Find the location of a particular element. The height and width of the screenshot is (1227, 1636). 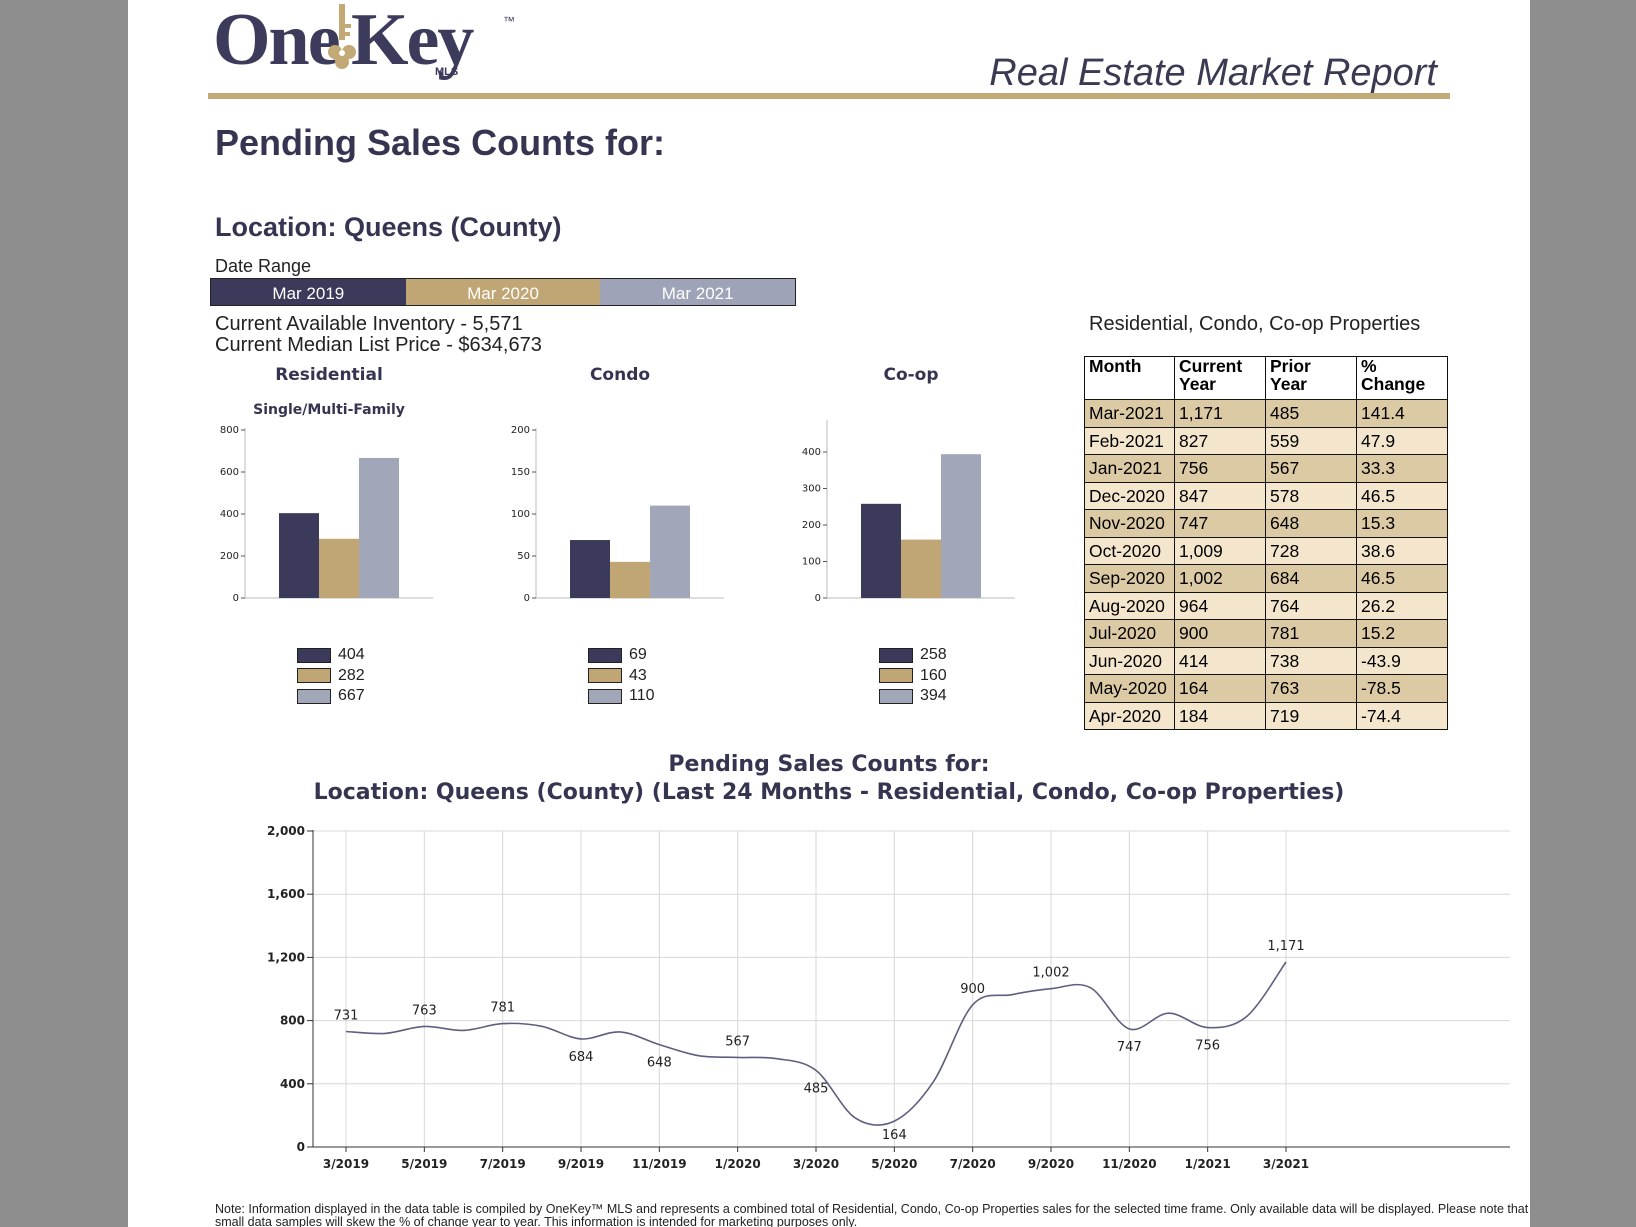

legend-row: 282 is located at coordinates (331, 676).